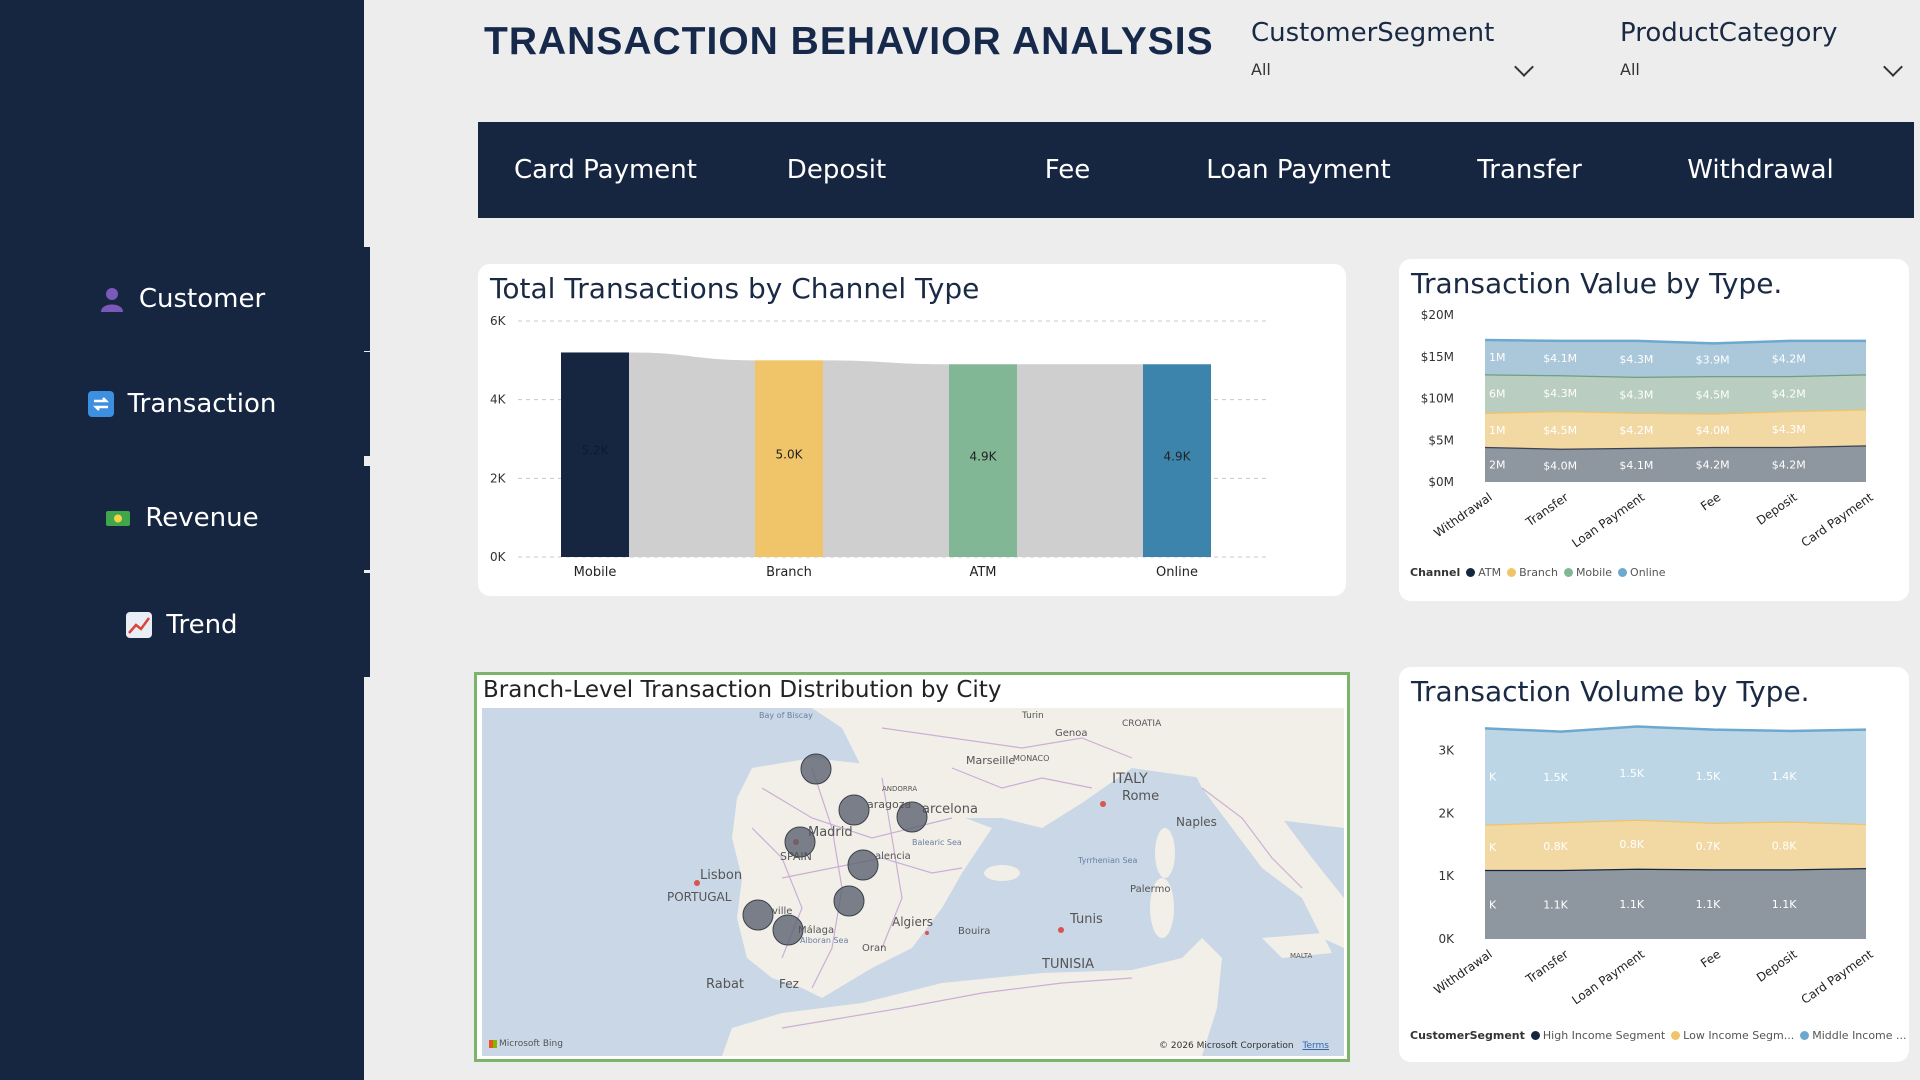 This screenshot has width=1920, height=1080. Describe the element at coordinates (1441, 440) in the screenshot. I see `y-tick-label: $5M` at that location.